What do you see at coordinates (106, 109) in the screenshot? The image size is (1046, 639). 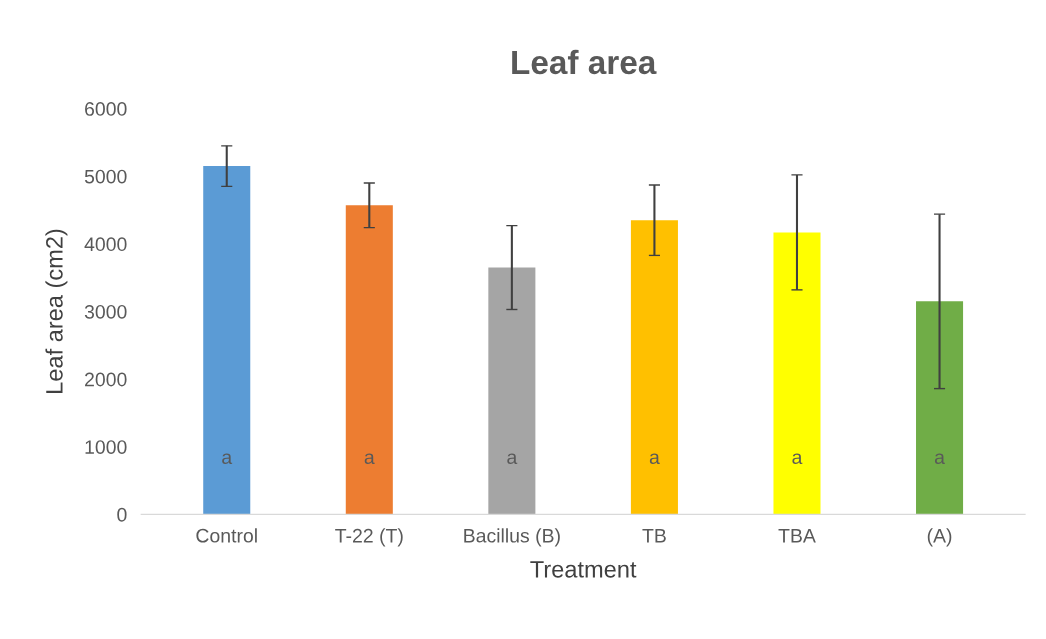 I see `y-tick-label: 6000` at bounding box center [106, 109].